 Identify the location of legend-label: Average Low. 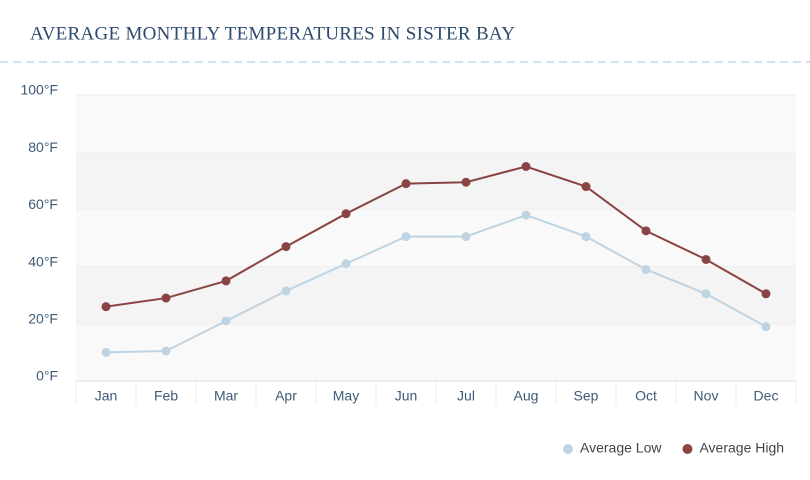
(621, 448).